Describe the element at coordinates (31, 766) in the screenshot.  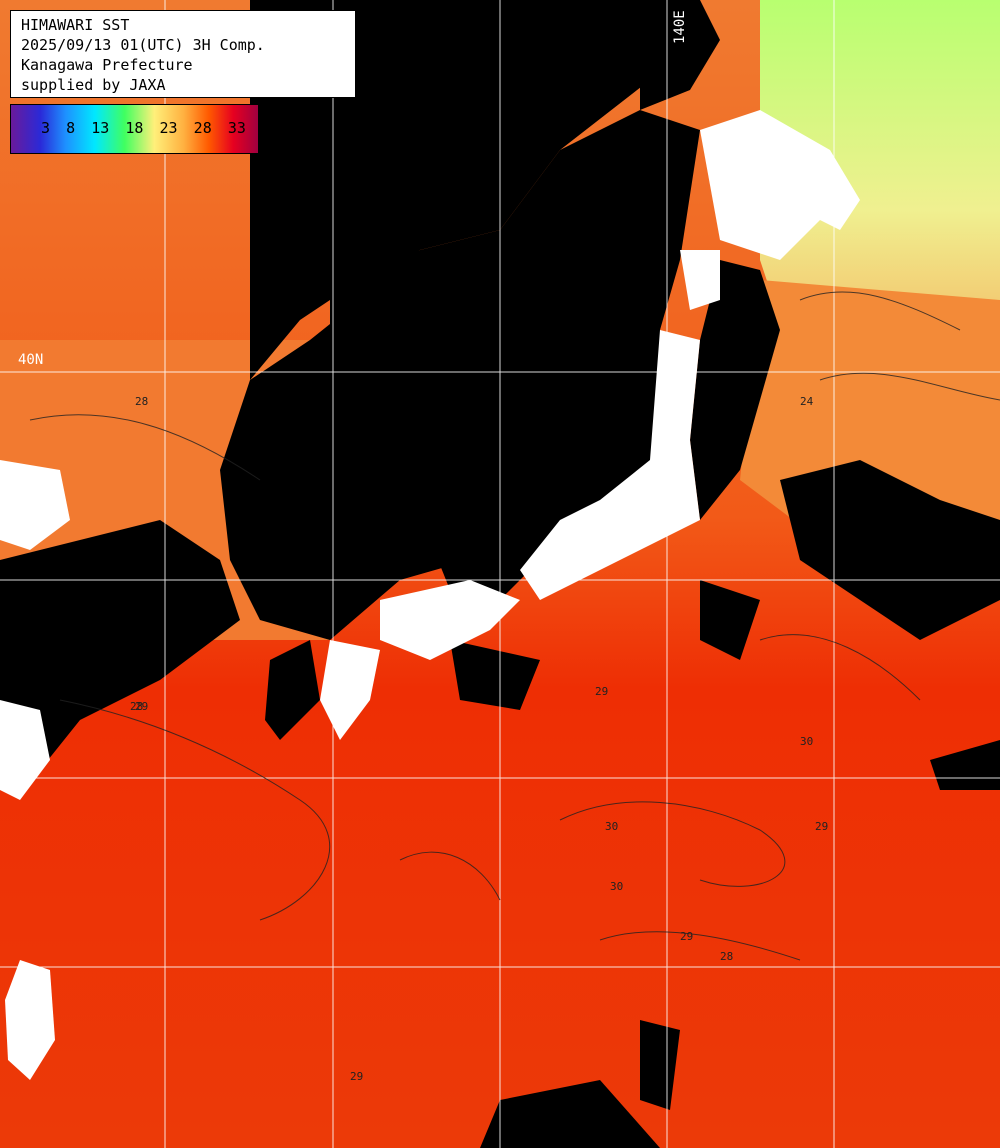
I see `latitude-label-30n: 30N` at that location.